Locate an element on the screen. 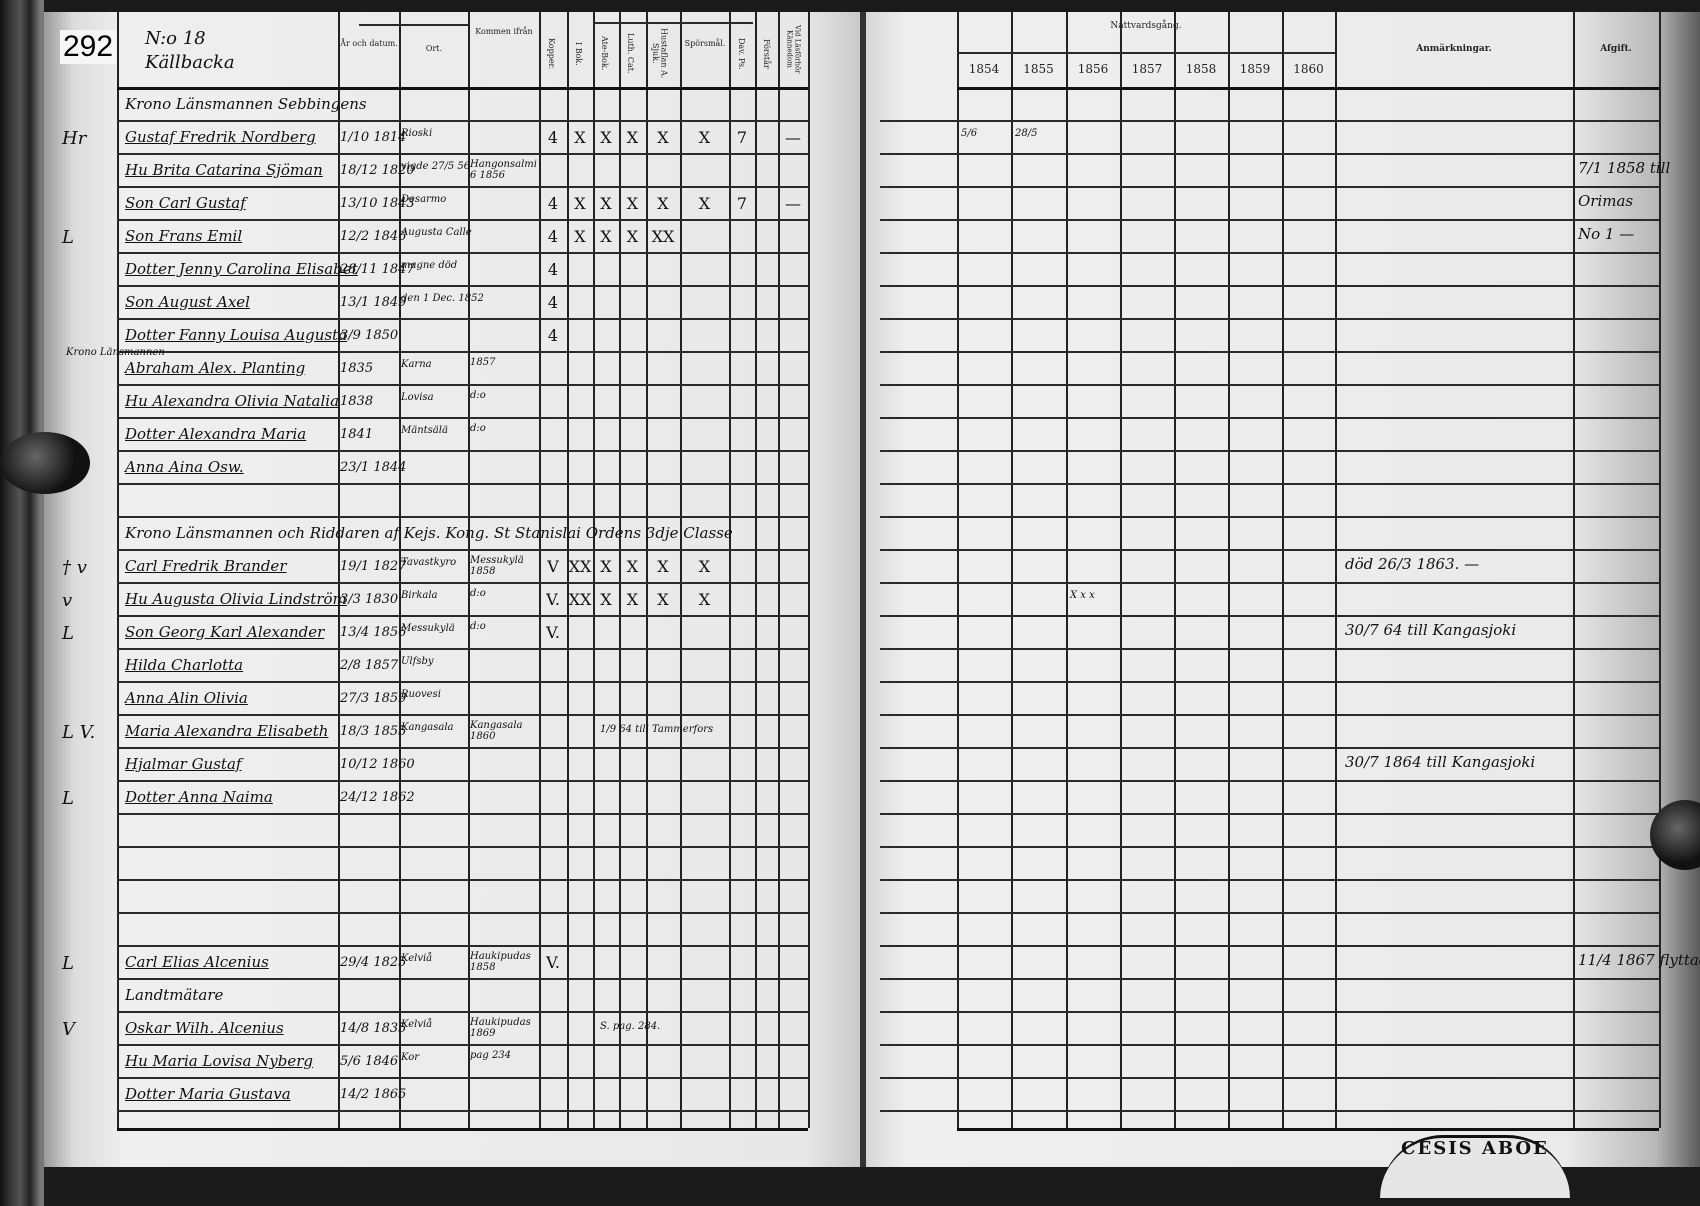  birth-place: Karna is located at coordinates (416, 364).